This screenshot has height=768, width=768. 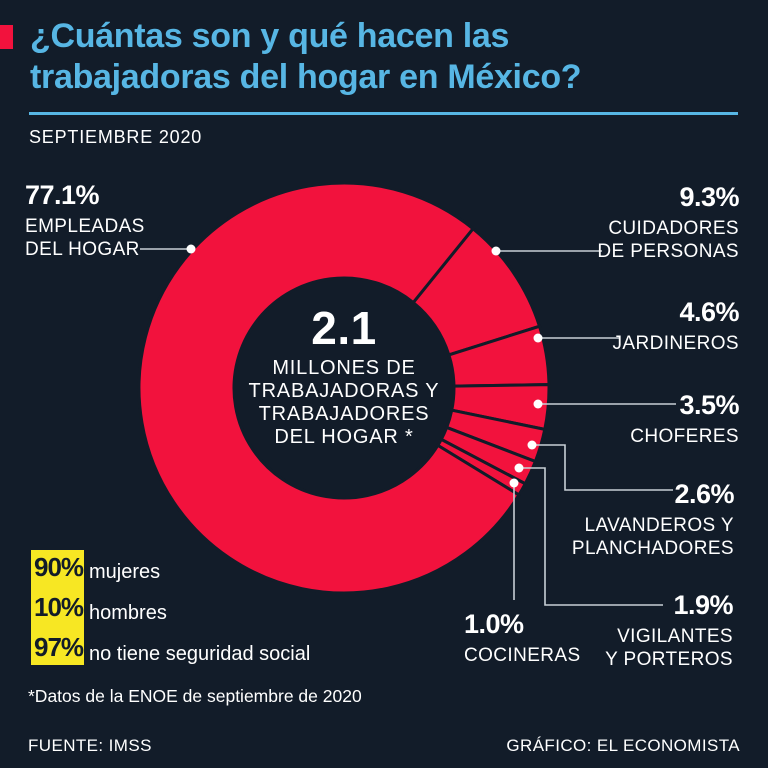 What do you see at coordinates (496, 251) in the screenshot?
I see `dot-cuidadores` at bounding box center [496, 251].